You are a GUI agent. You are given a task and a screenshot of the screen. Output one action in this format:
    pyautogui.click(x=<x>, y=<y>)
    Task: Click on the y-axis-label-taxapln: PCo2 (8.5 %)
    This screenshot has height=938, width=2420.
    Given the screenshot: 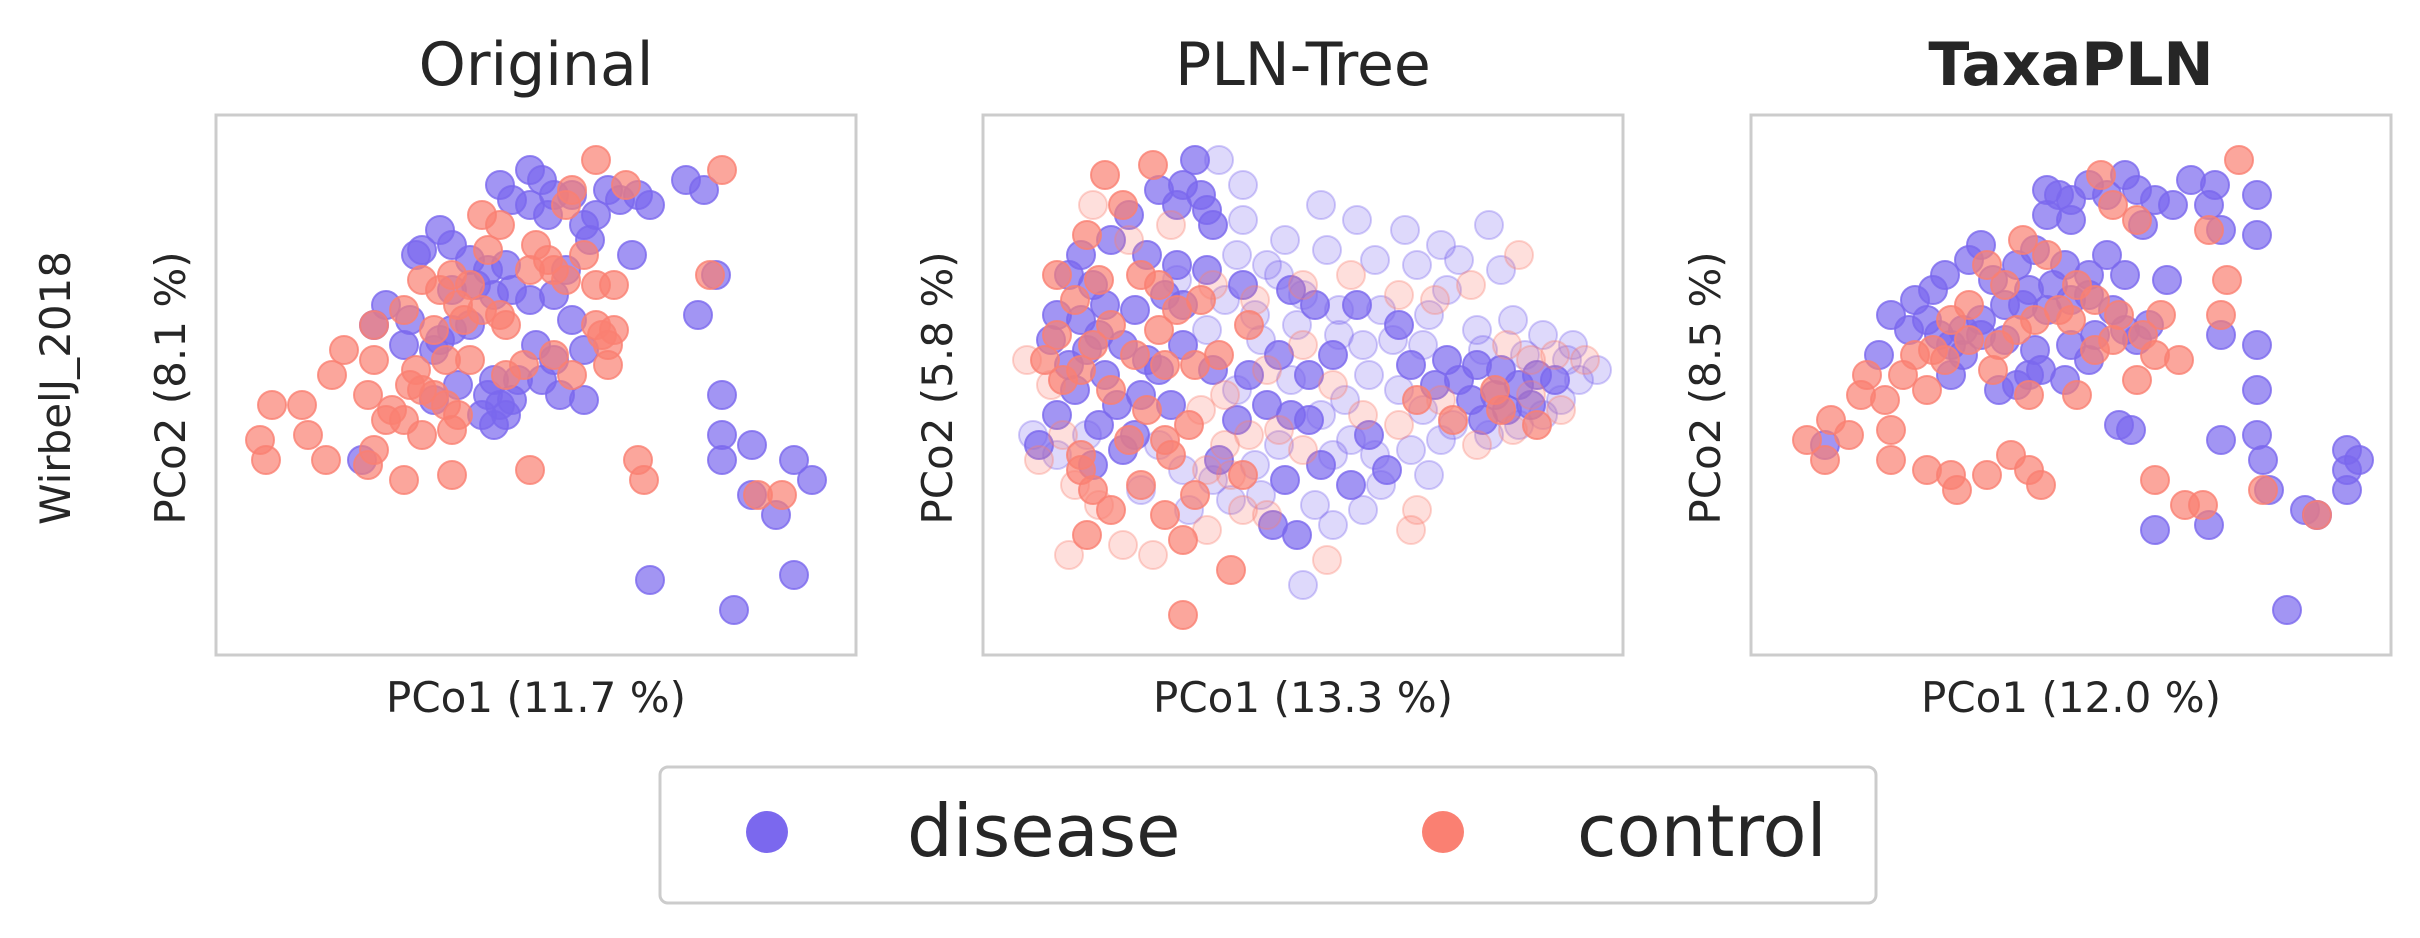 What is the action you would take?
    pyautogui.click(x=1705, y=387)
    